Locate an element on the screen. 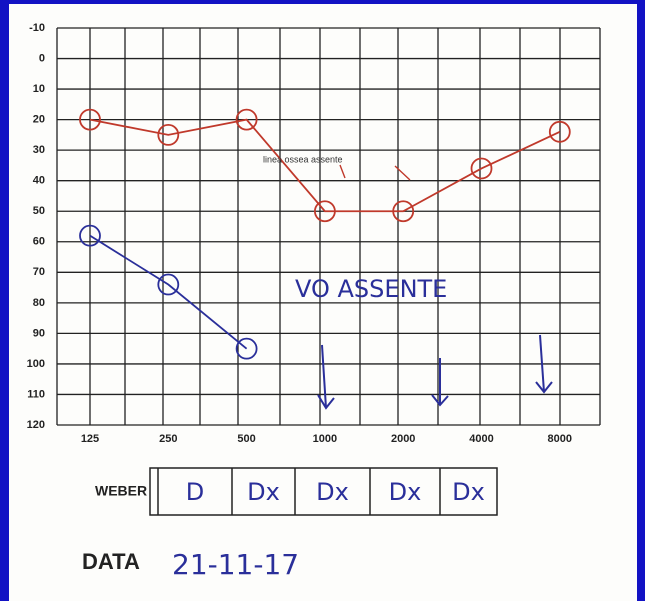 The width and height of the screenshot is (645, 601). y-tick-label: -10 is located at coordinates (37, 28).